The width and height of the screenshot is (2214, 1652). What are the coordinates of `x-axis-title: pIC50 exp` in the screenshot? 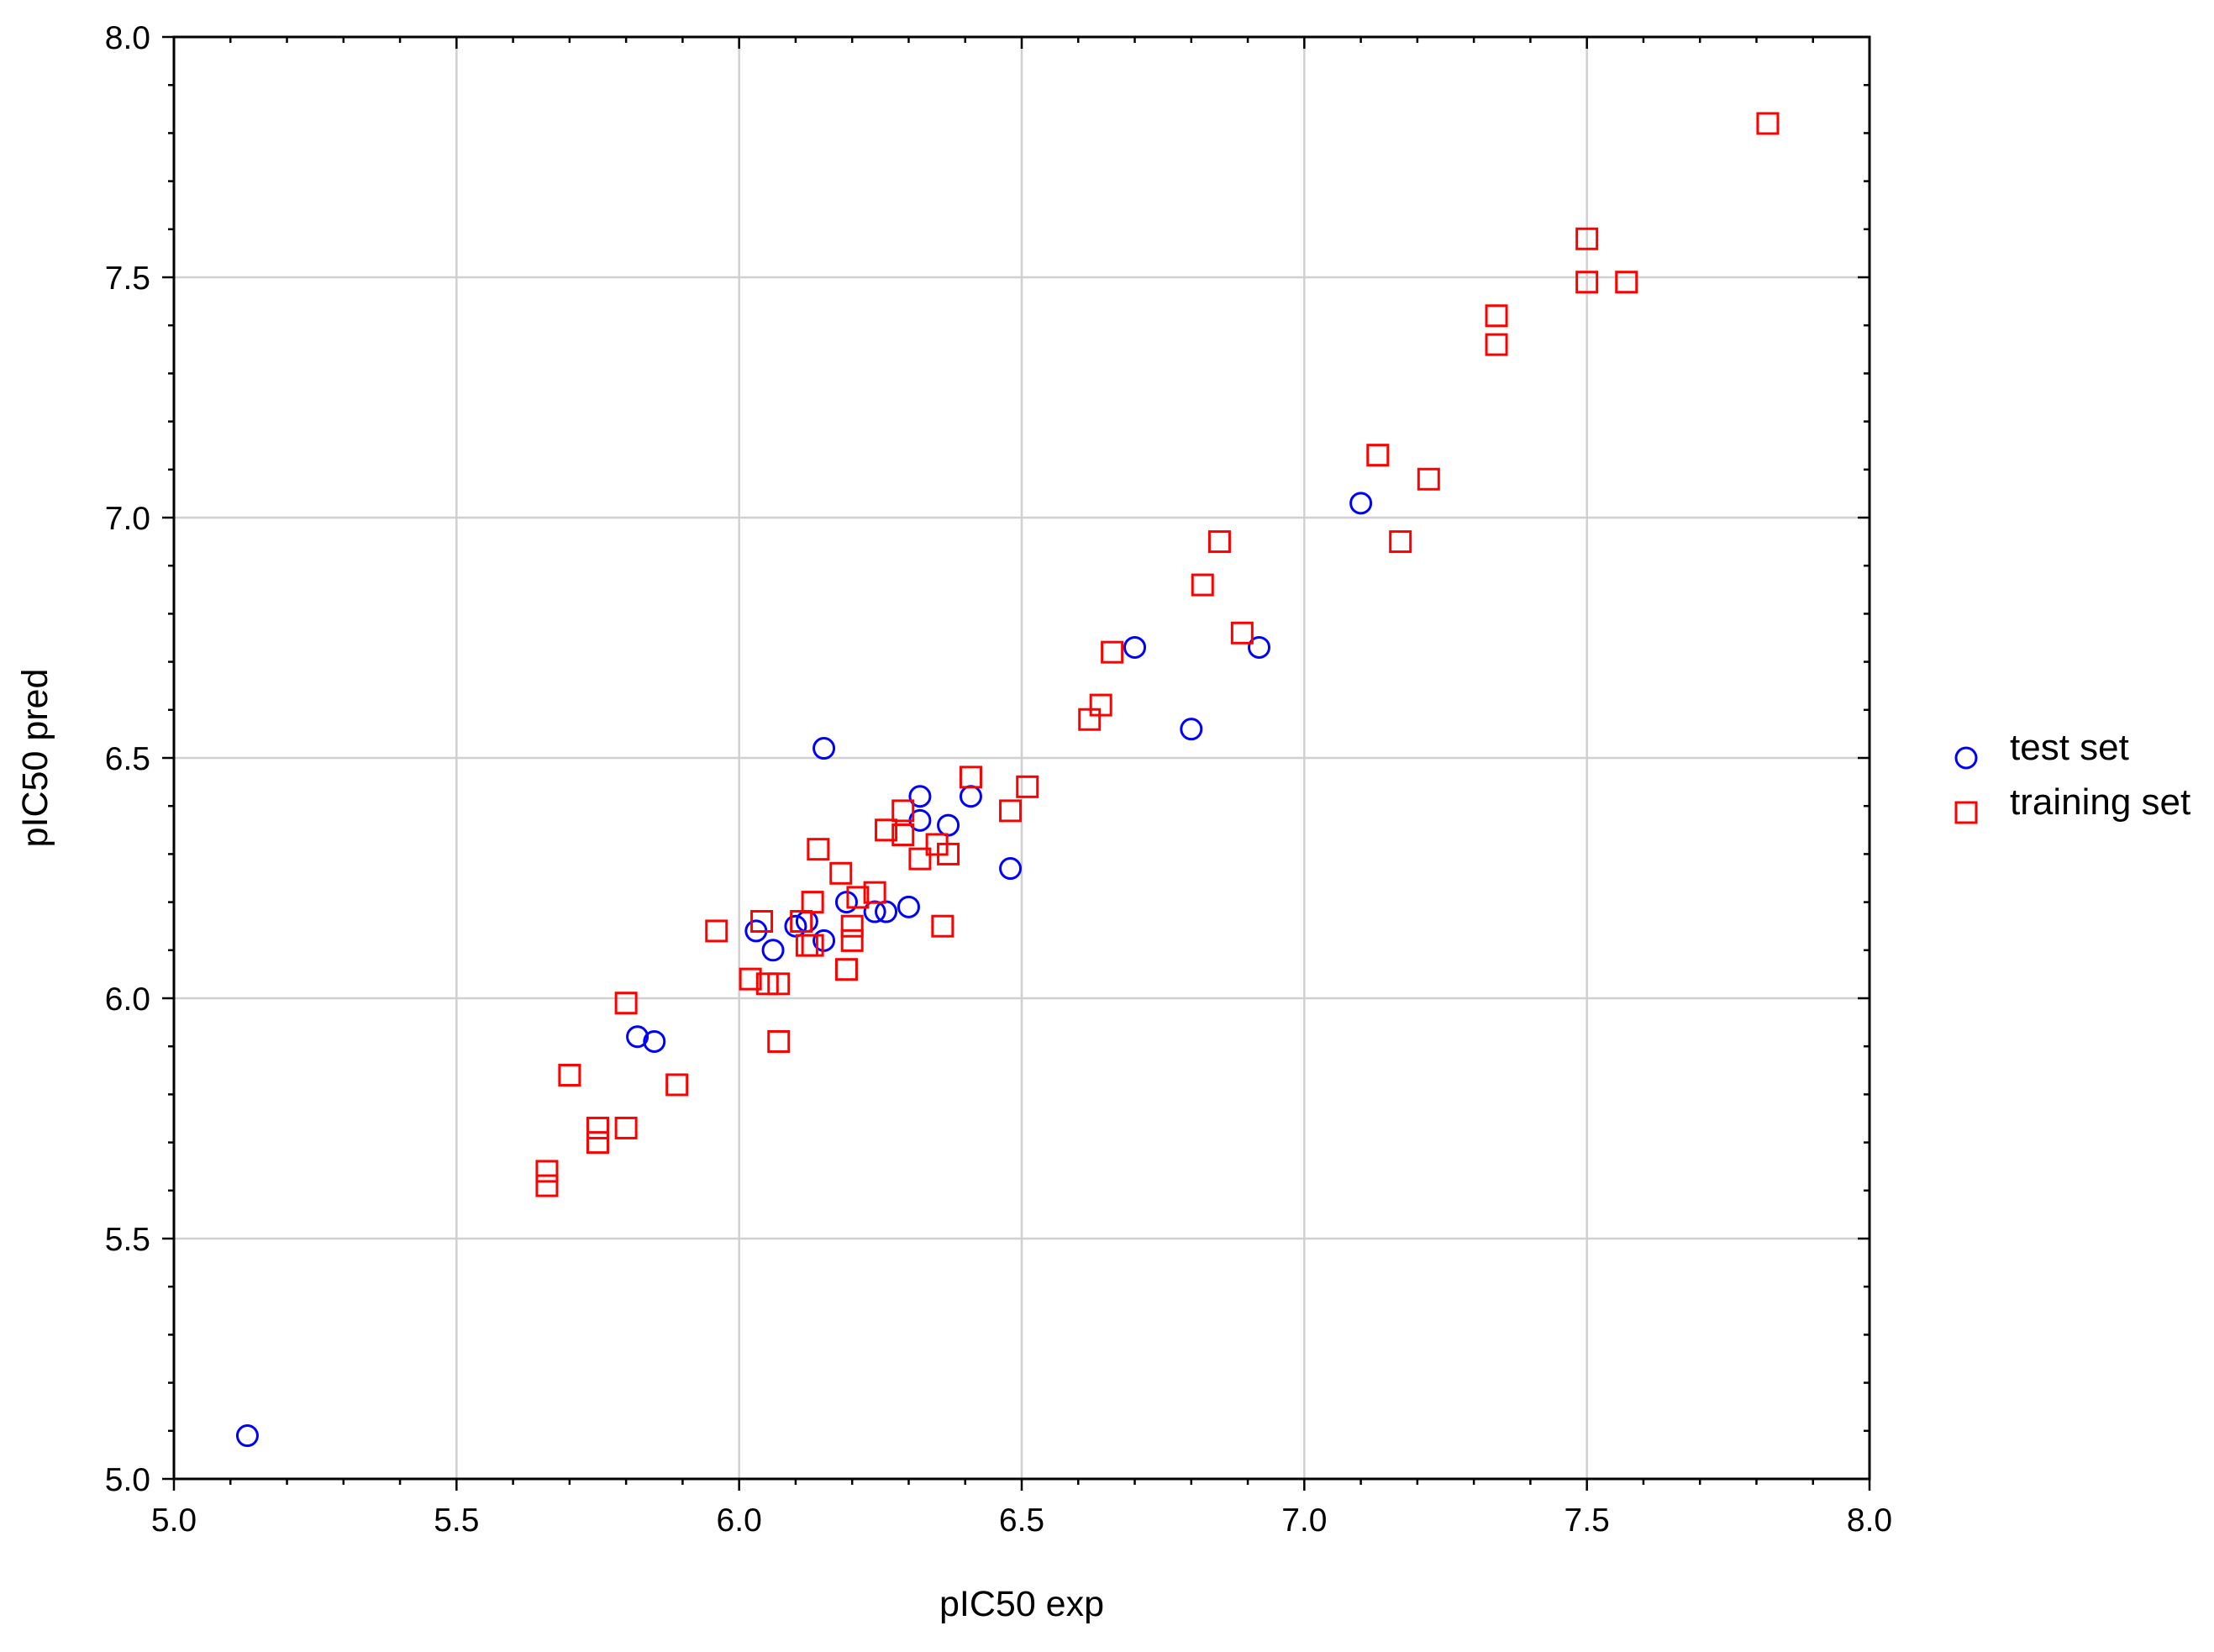 It's located at (1021, 1604).